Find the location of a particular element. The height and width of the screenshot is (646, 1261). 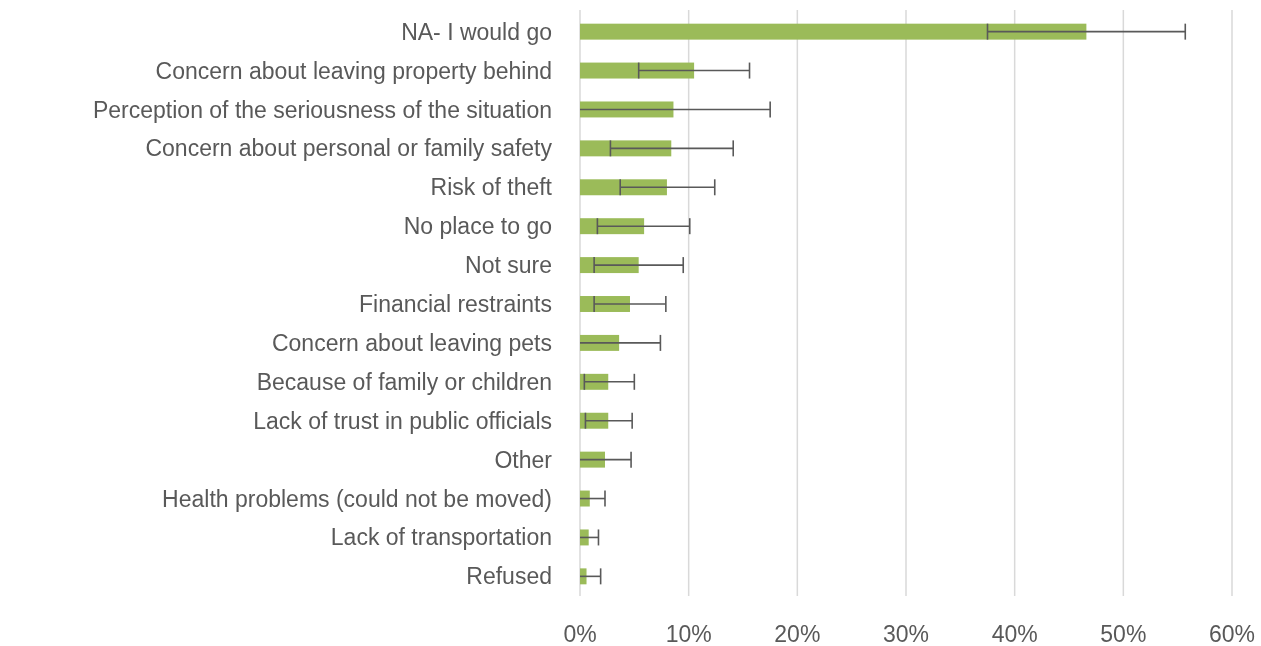

x-tick-label: 50% is located at coordinates (1123, 633).